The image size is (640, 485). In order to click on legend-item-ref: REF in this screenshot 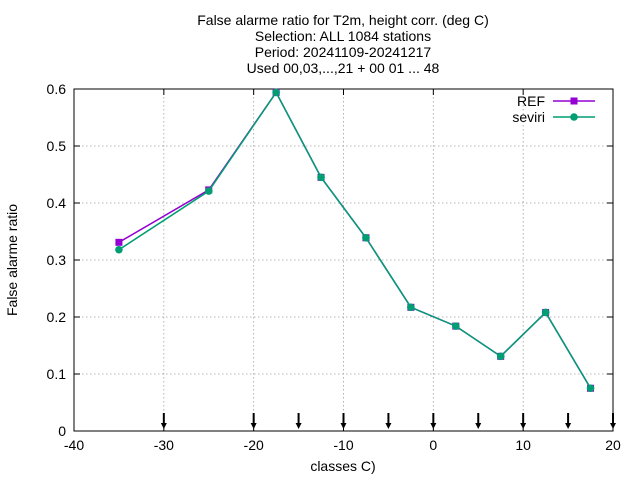, I will do `click(556, 101)`.